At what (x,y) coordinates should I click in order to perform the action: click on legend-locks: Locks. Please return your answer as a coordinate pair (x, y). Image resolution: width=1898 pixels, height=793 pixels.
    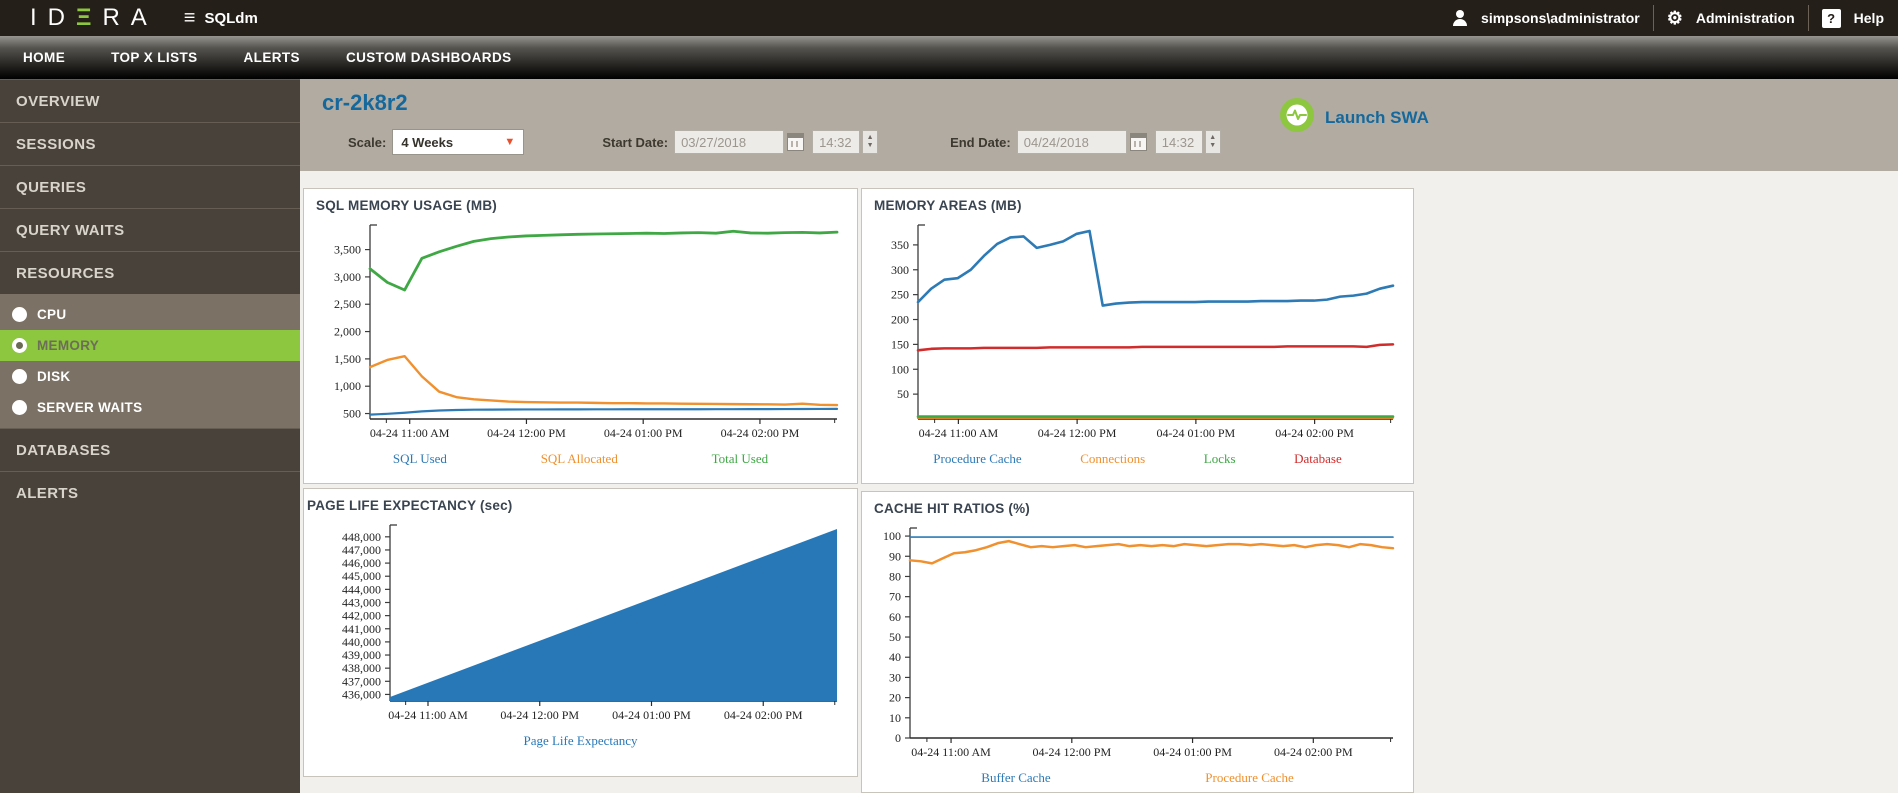
    Looking at the image, I should click on (1219, 458).